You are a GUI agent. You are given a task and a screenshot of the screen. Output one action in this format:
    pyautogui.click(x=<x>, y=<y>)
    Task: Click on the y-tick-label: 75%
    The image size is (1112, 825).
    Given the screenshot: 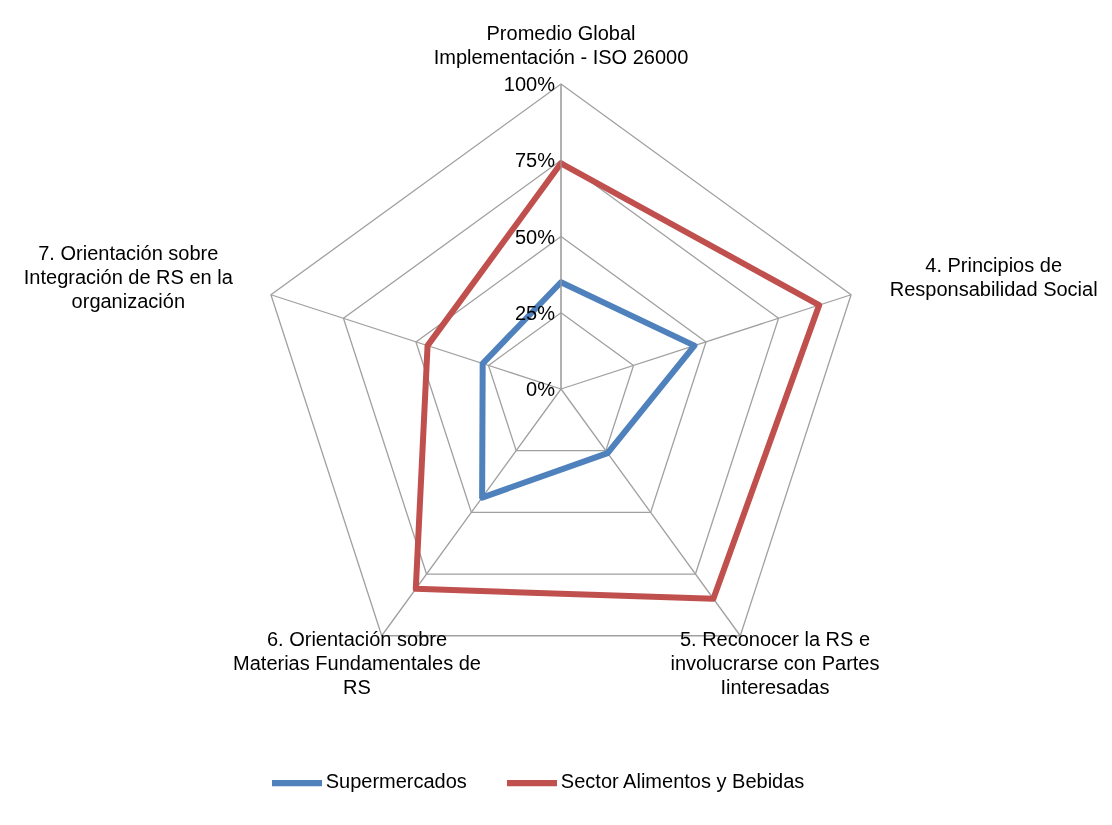 What is the action you would take?
    pyautogui.click(x=535, y=160)
    